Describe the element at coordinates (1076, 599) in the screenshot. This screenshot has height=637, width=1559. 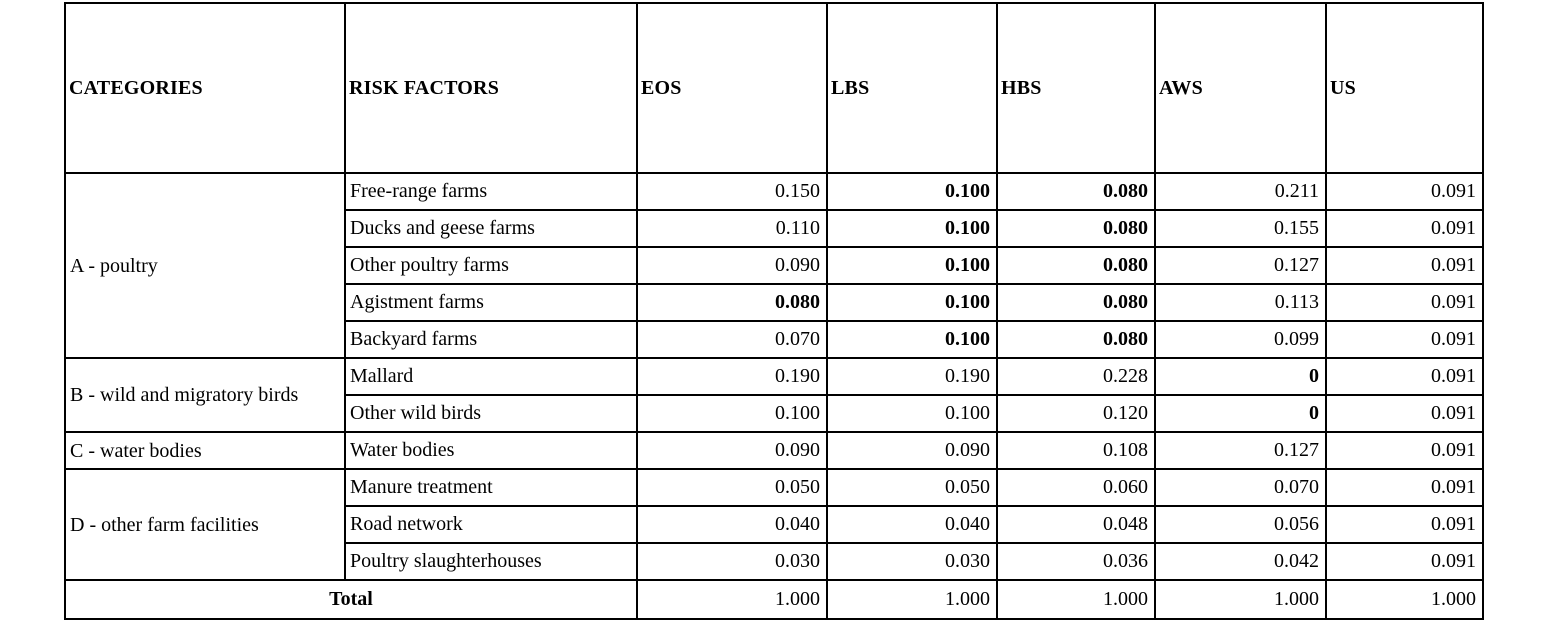
I see `total-cell-hbs: 1.000` at that location.